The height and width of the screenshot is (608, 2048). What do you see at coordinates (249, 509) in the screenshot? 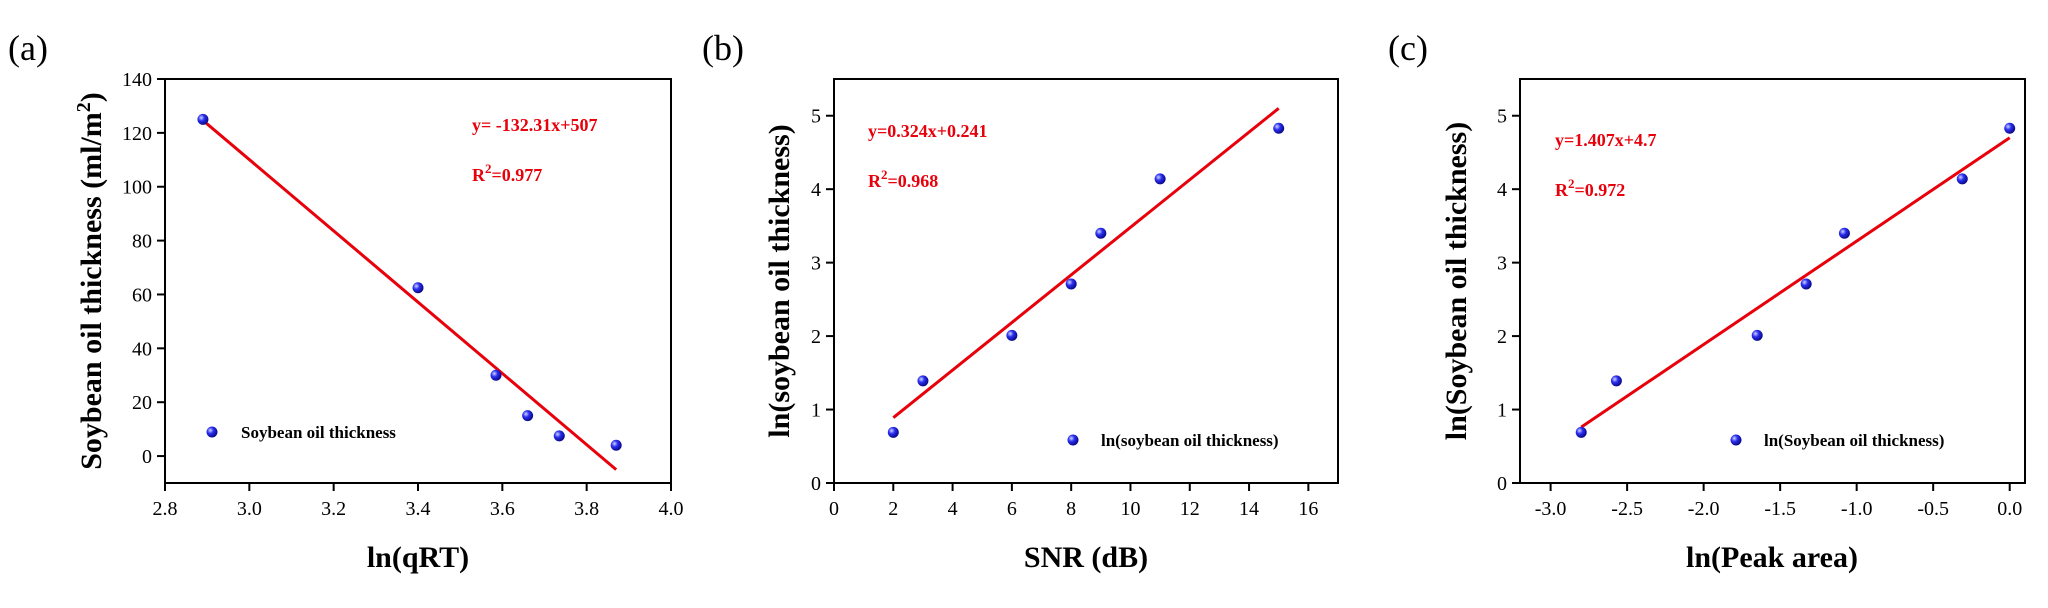
I see `x-tick-label-a: 3.0` at bounding box center [249, 509].